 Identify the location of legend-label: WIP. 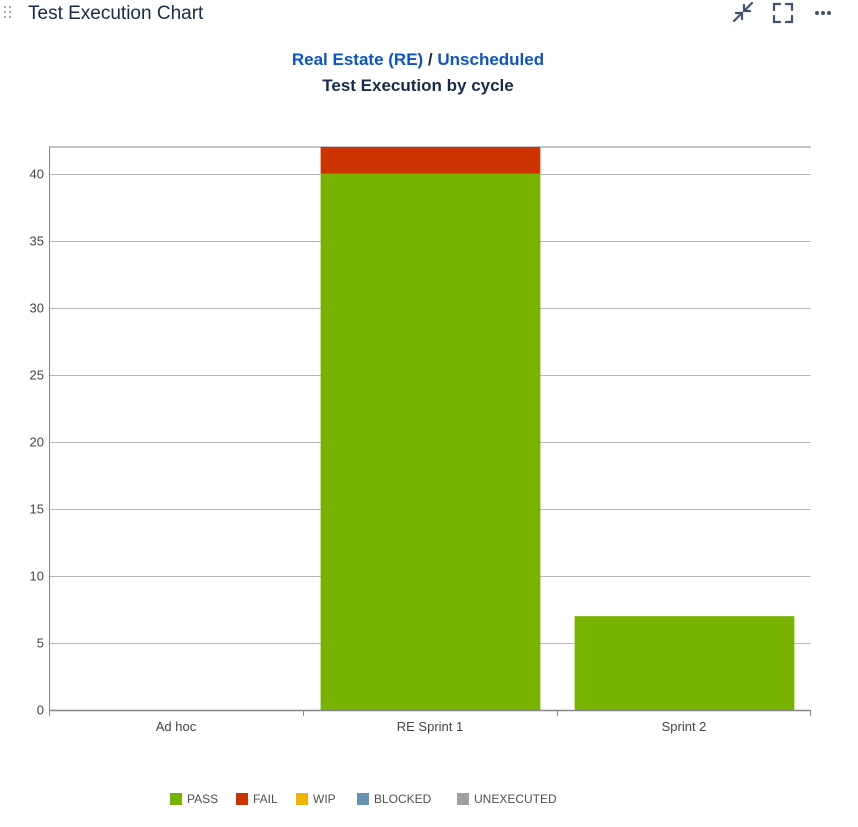
(324, 799).